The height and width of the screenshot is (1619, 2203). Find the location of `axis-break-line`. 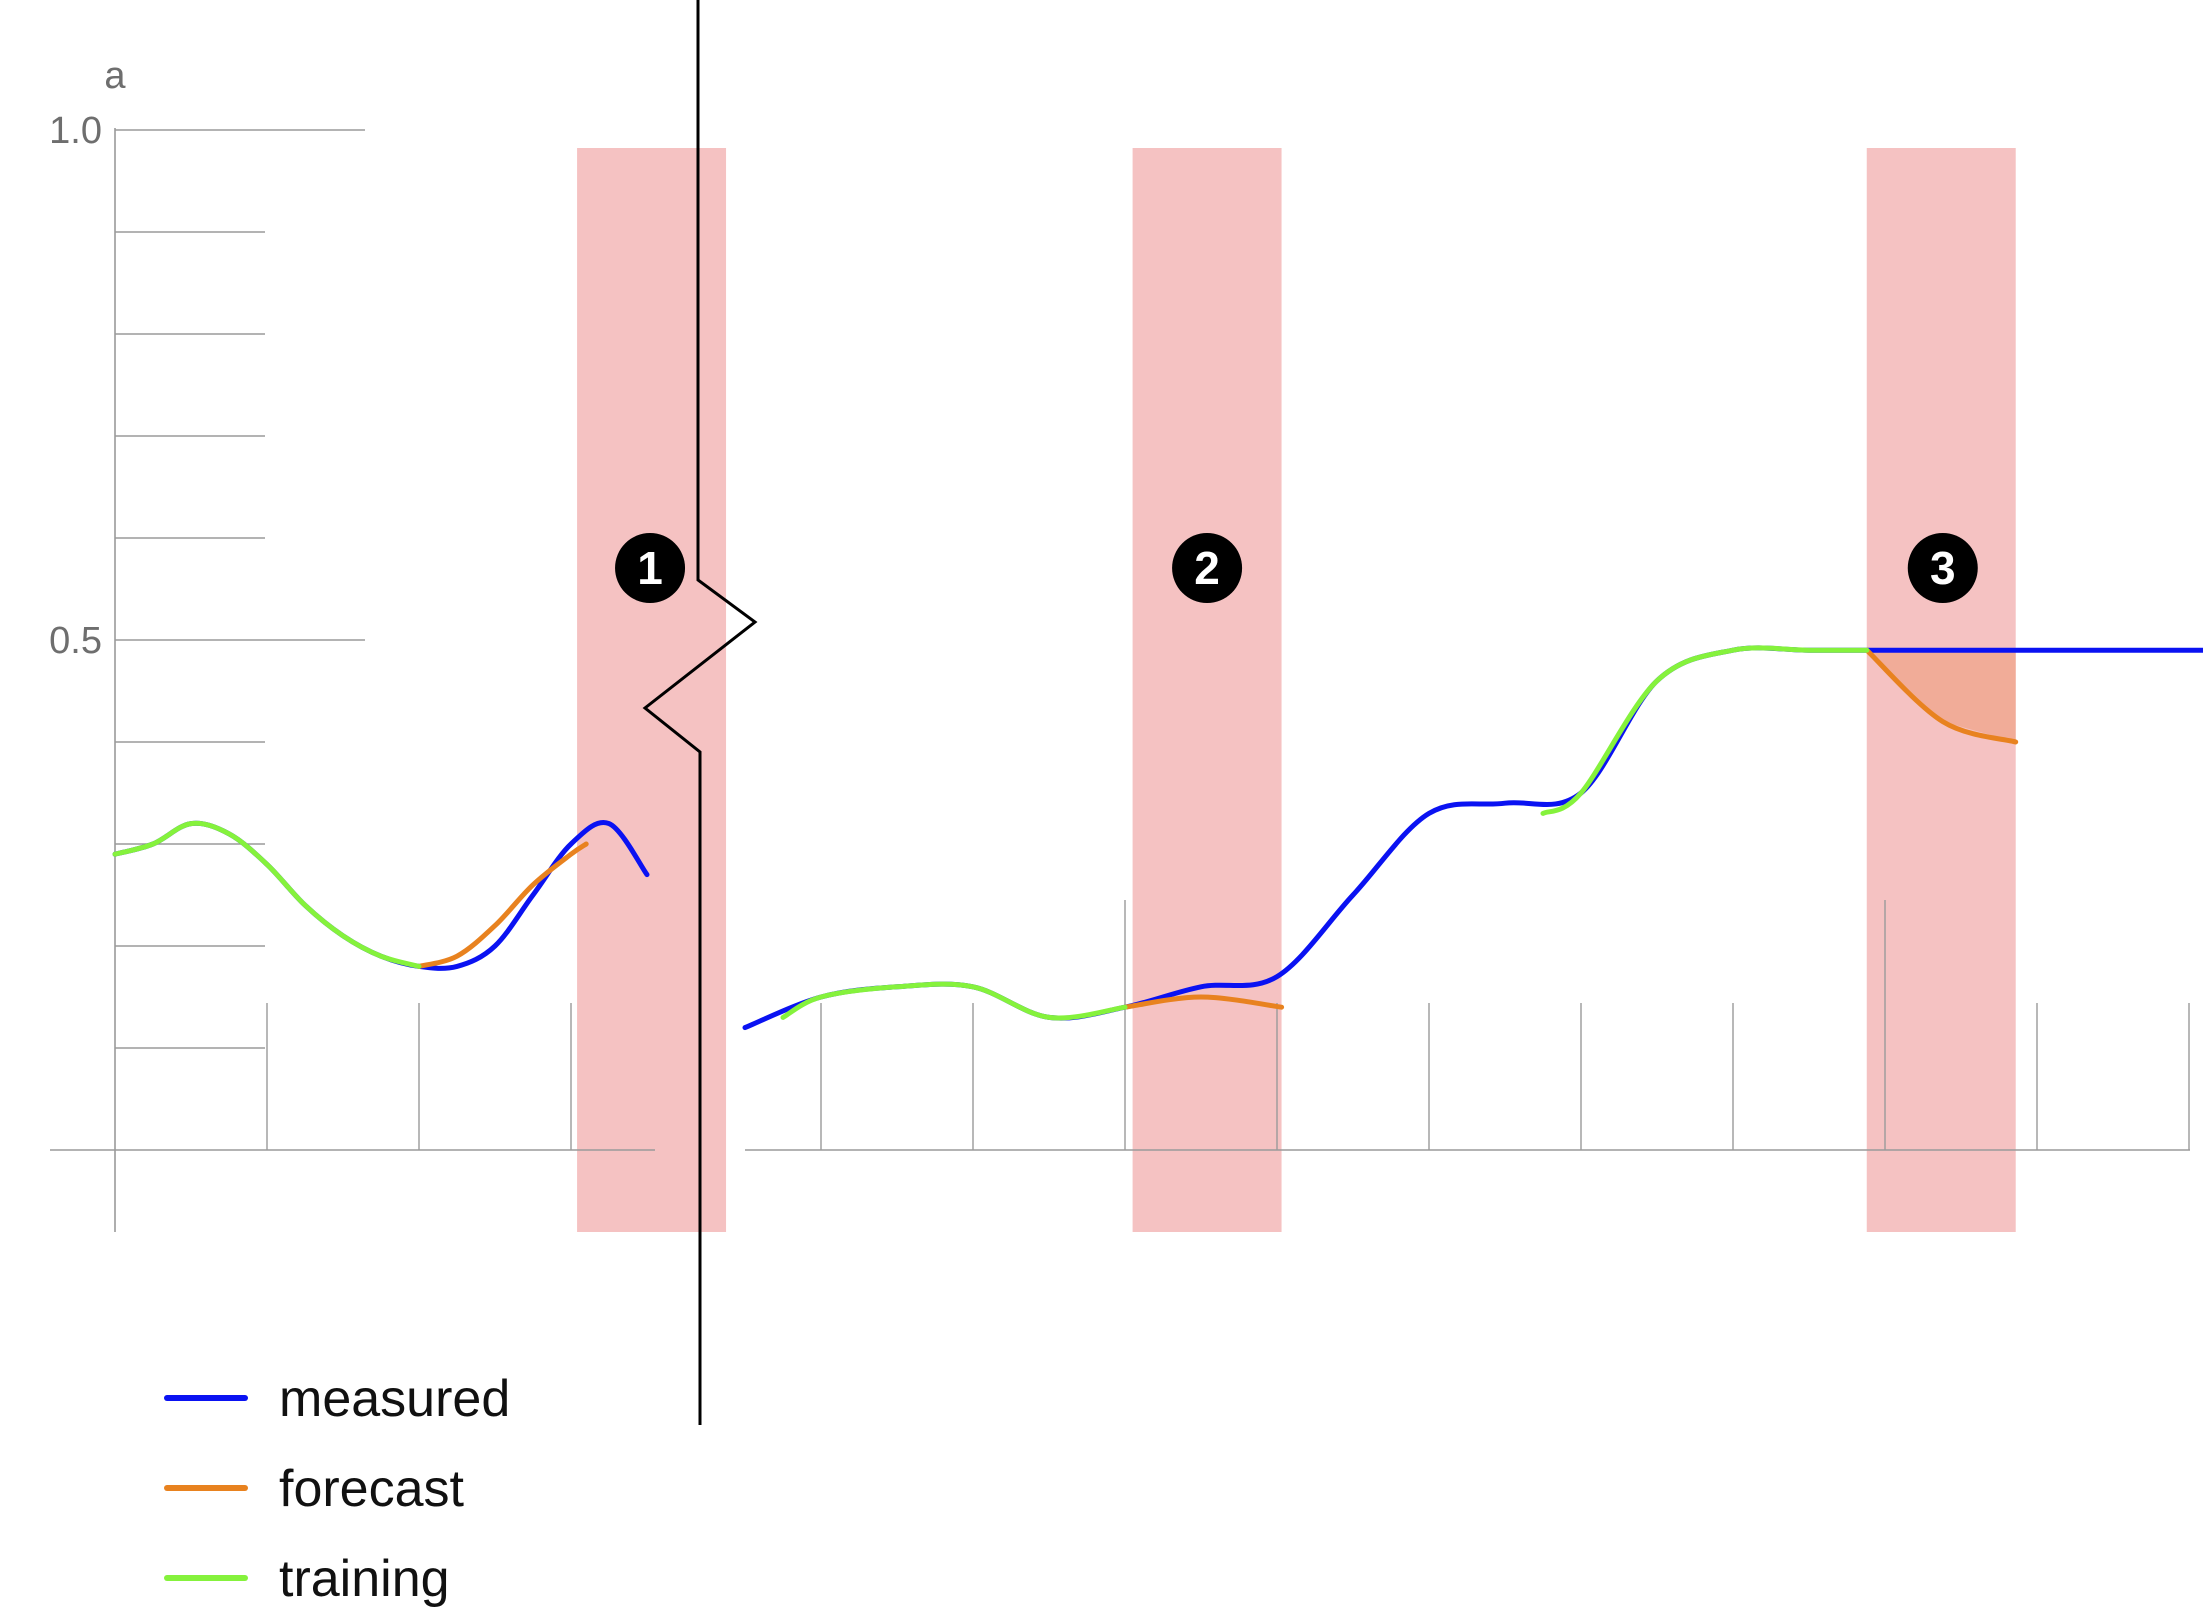

axis-break-line is located at coordinates (700, 712).